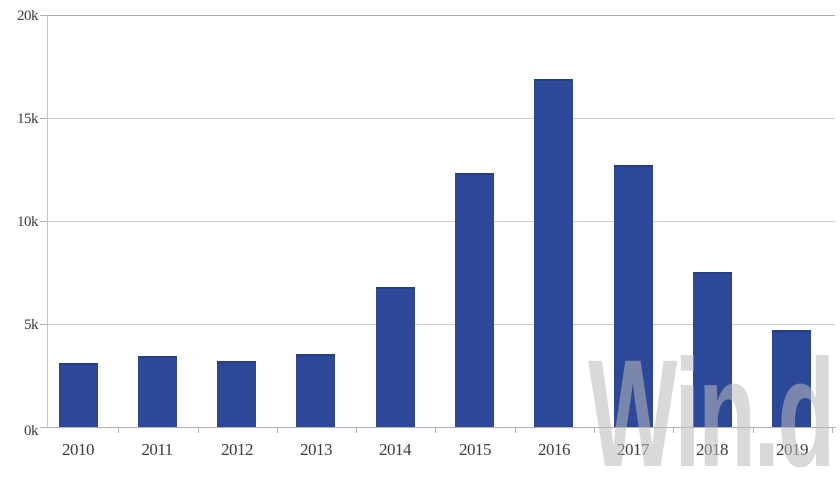 This screenshot has height=480, width=840. What do you see at coordinates (157, 391) in the screenshot?
I see `bar-2011` at bounding box center [157, 391].